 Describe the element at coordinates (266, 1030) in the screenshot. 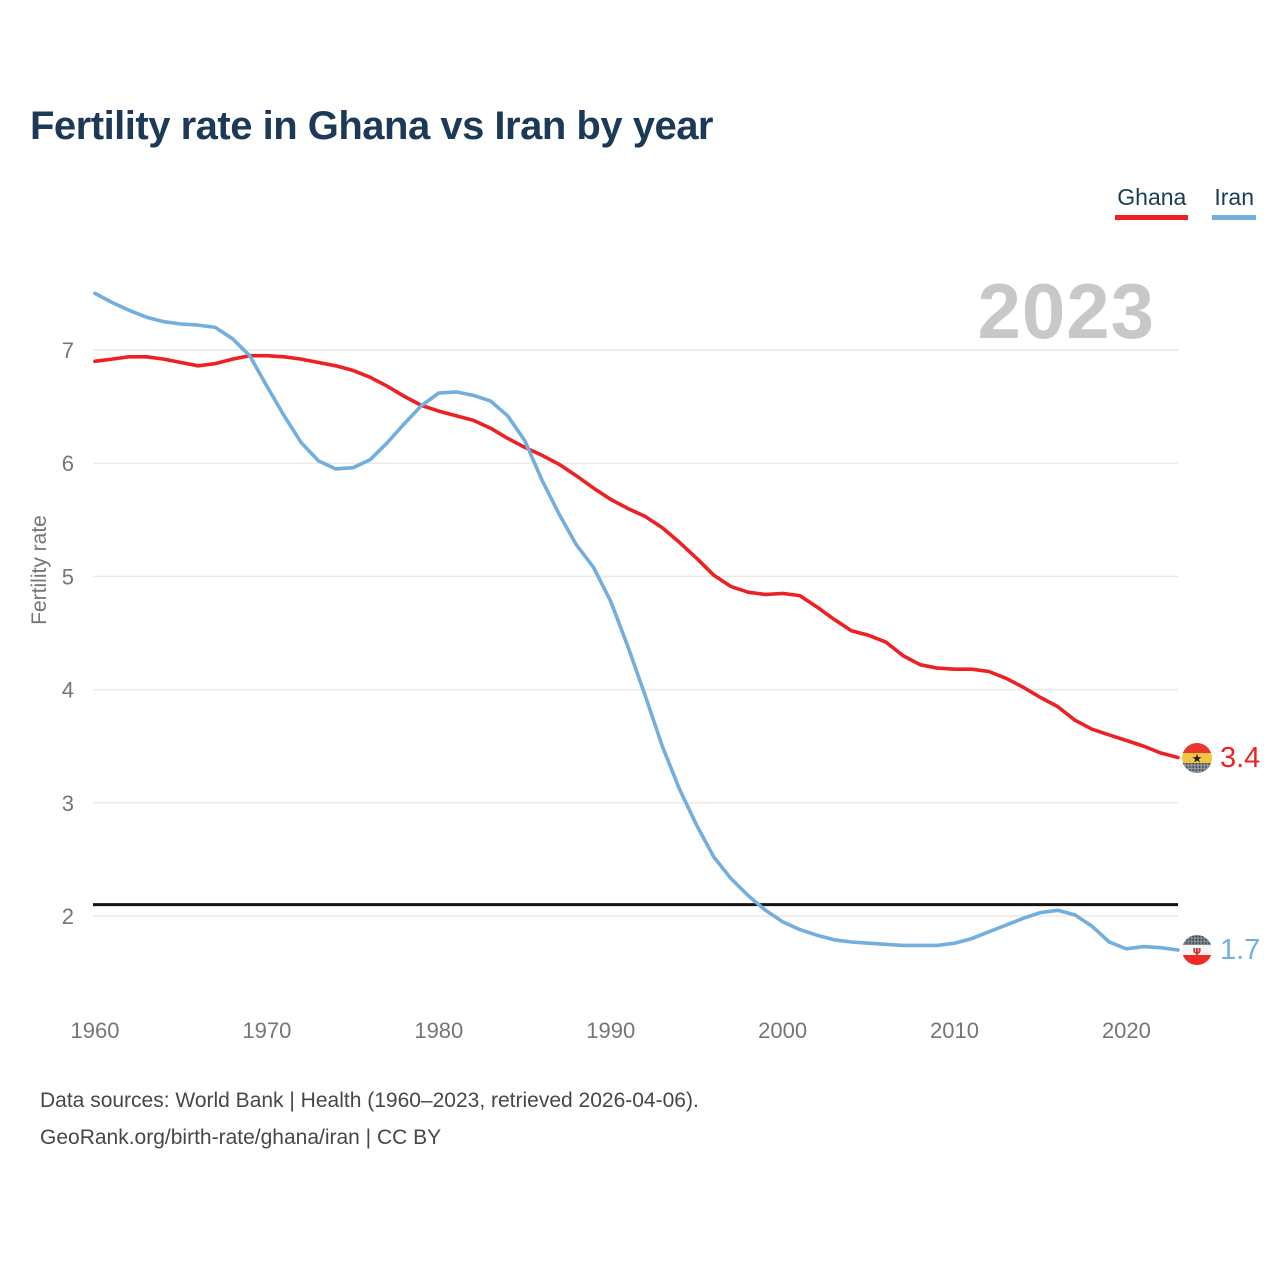

I see `x-tick-1970: 1970` at that location.